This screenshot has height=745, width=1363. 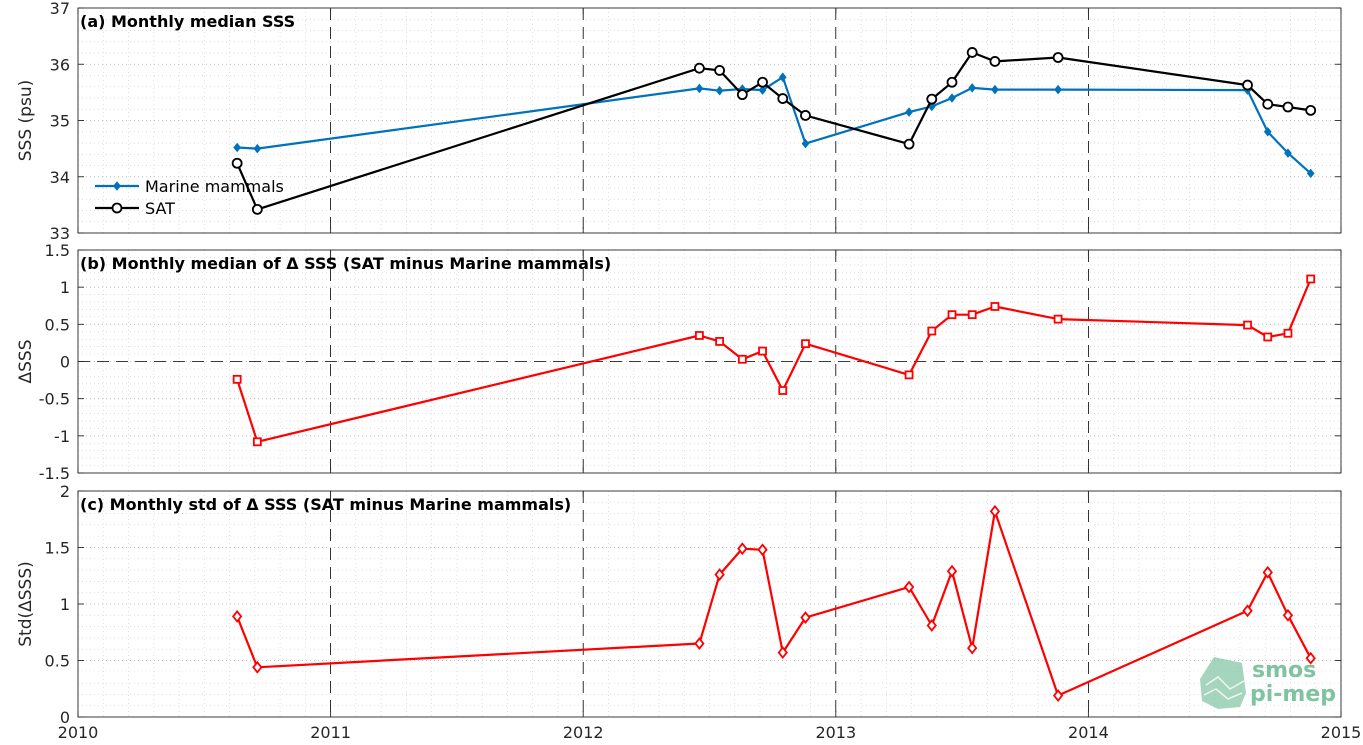 What do you see at coordinates (26, 120) in the screenshot?
I see `y-axis-label: SSS (psu)` at bounding box center [26, 120].